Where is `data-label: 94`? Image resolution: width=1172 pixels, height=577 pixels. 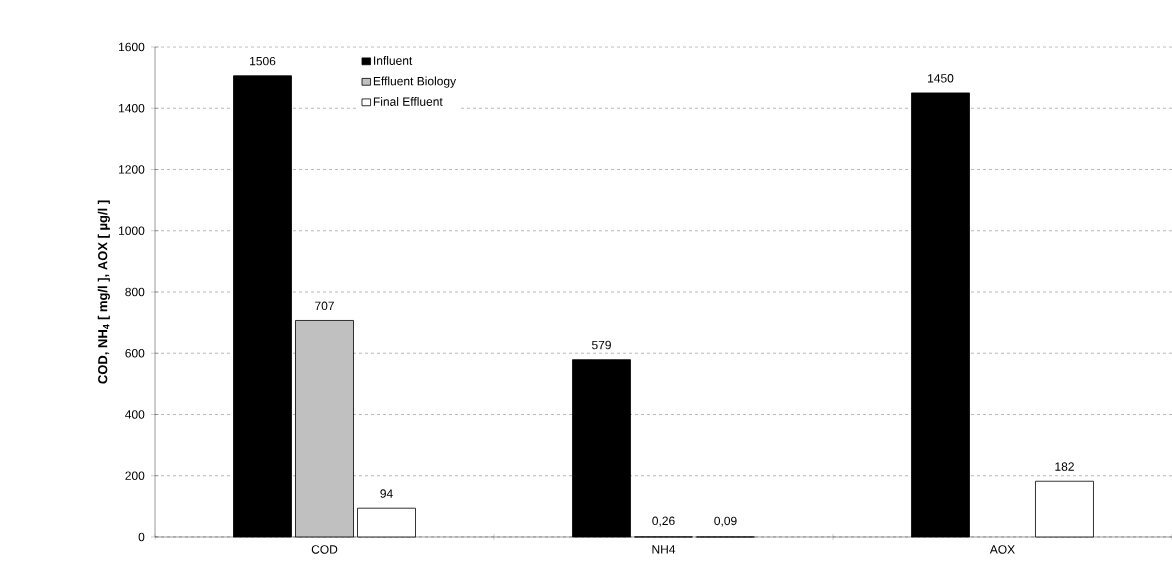 data-label: 94 is located at coordinates (386, 493).